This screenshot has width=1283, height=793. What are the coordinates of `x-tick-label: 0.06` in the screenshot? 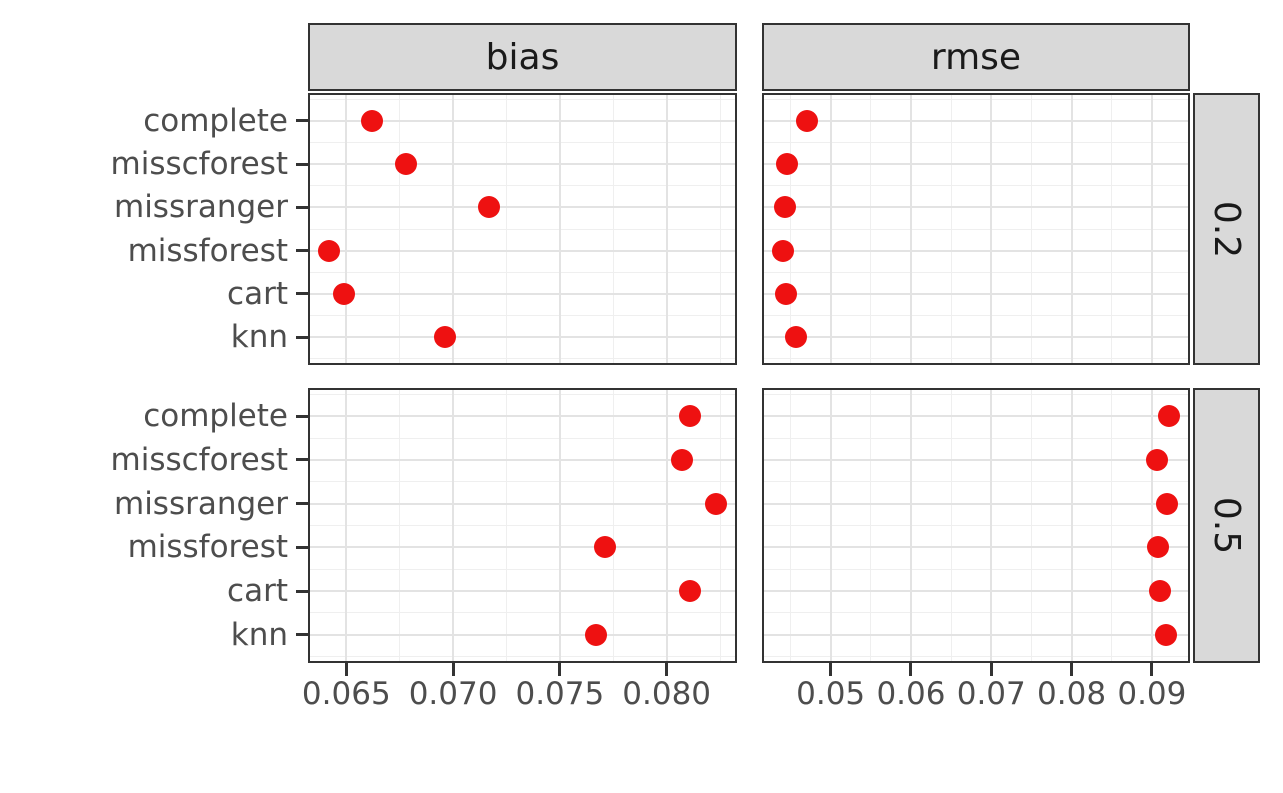 It's located at (911, 694).